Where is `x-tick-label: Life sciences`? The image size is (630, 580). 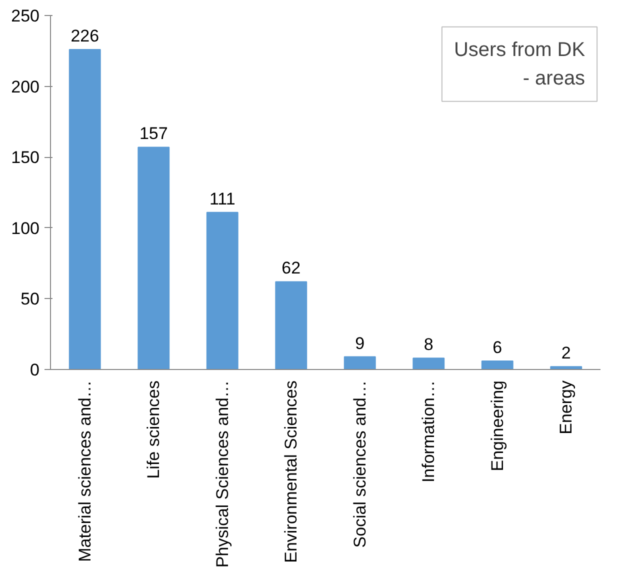 x-tick-label: Life sciences is located at coordinates (154, 429).